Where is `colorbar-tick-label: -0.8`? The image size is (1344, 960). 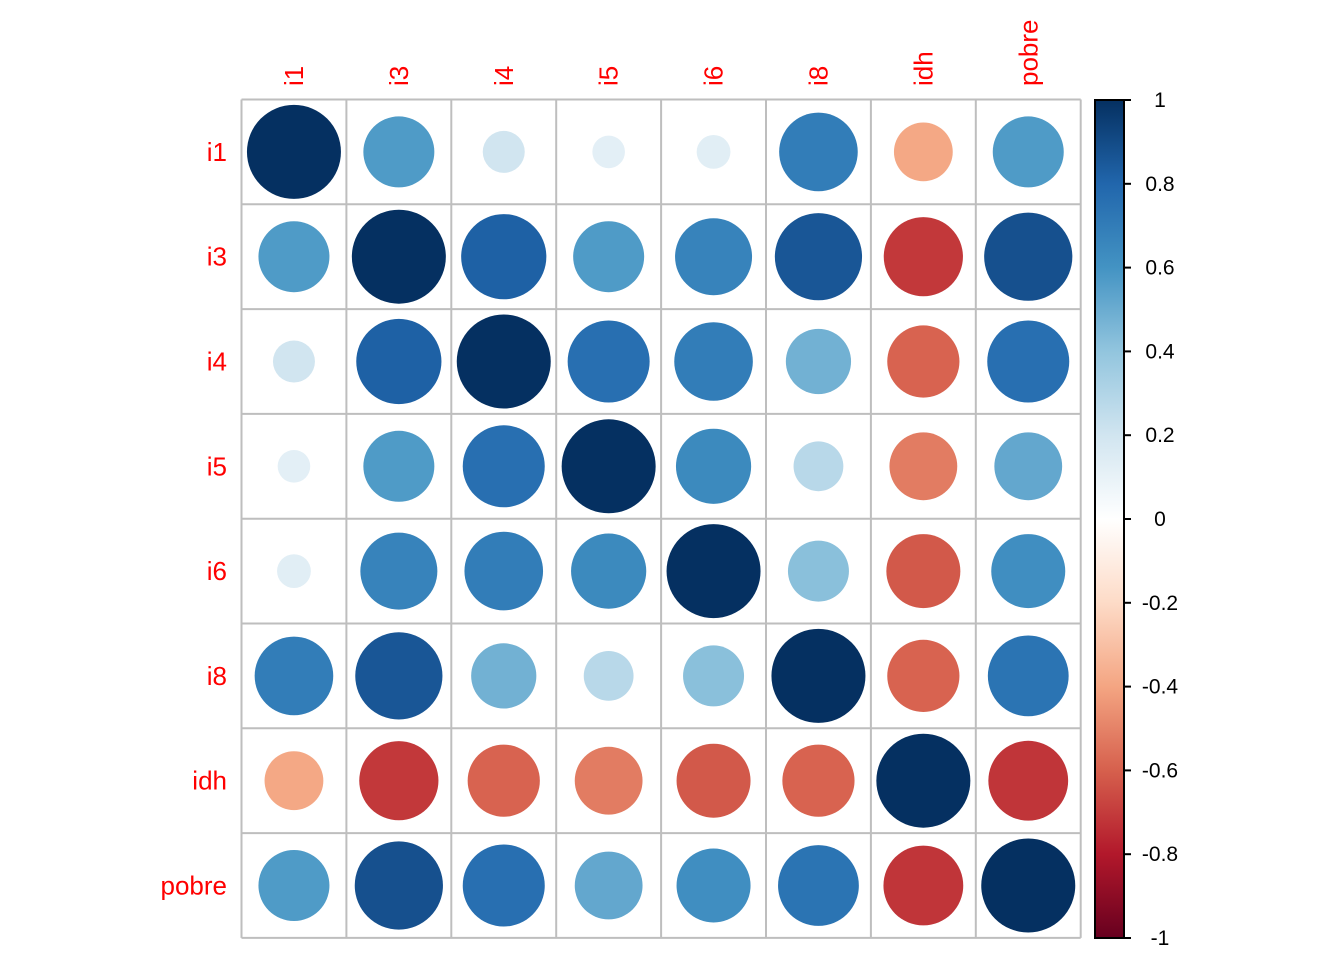 colorbar-tick-label: -0.8 is located at coordinates (1160, 854).